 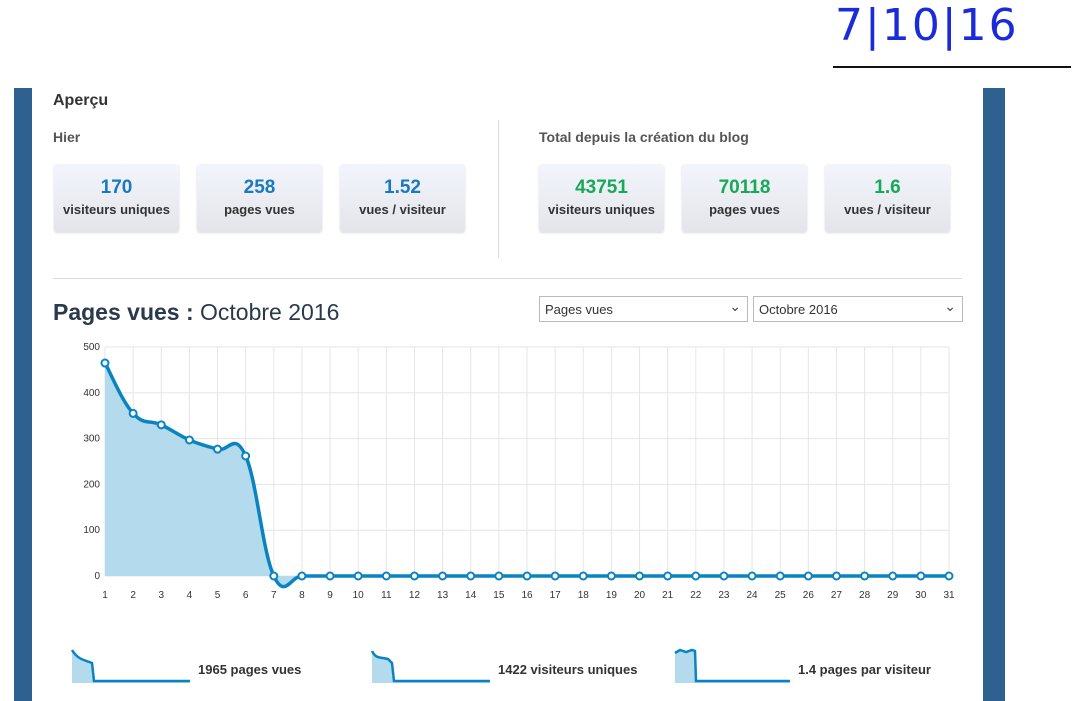 I want to click on chart-title: Pages vues :, so click(x=123, y=312).